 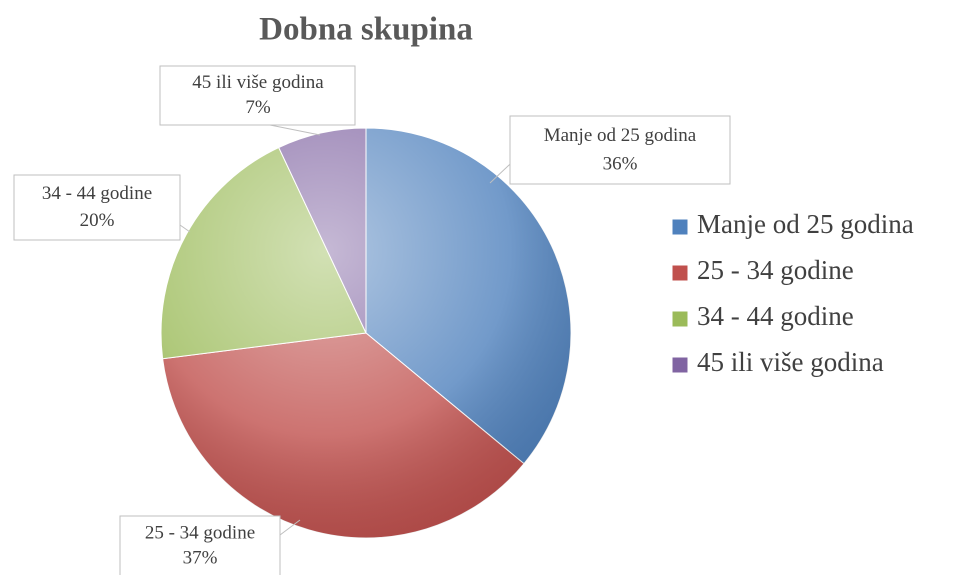 What do you see at coordinates (775, 270) in the screenshot?
I see `legend-label: 25 - 34 godine` at bounding box center [775, 270].